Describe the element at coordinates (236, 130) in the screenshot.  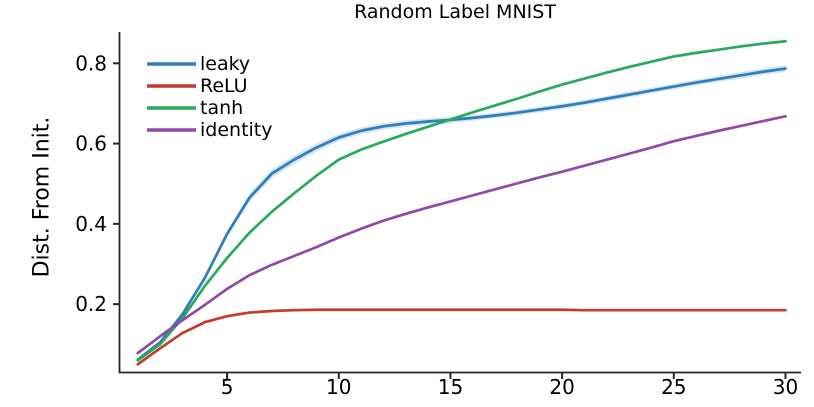
I see `legend-label-identity: identity` at that location.